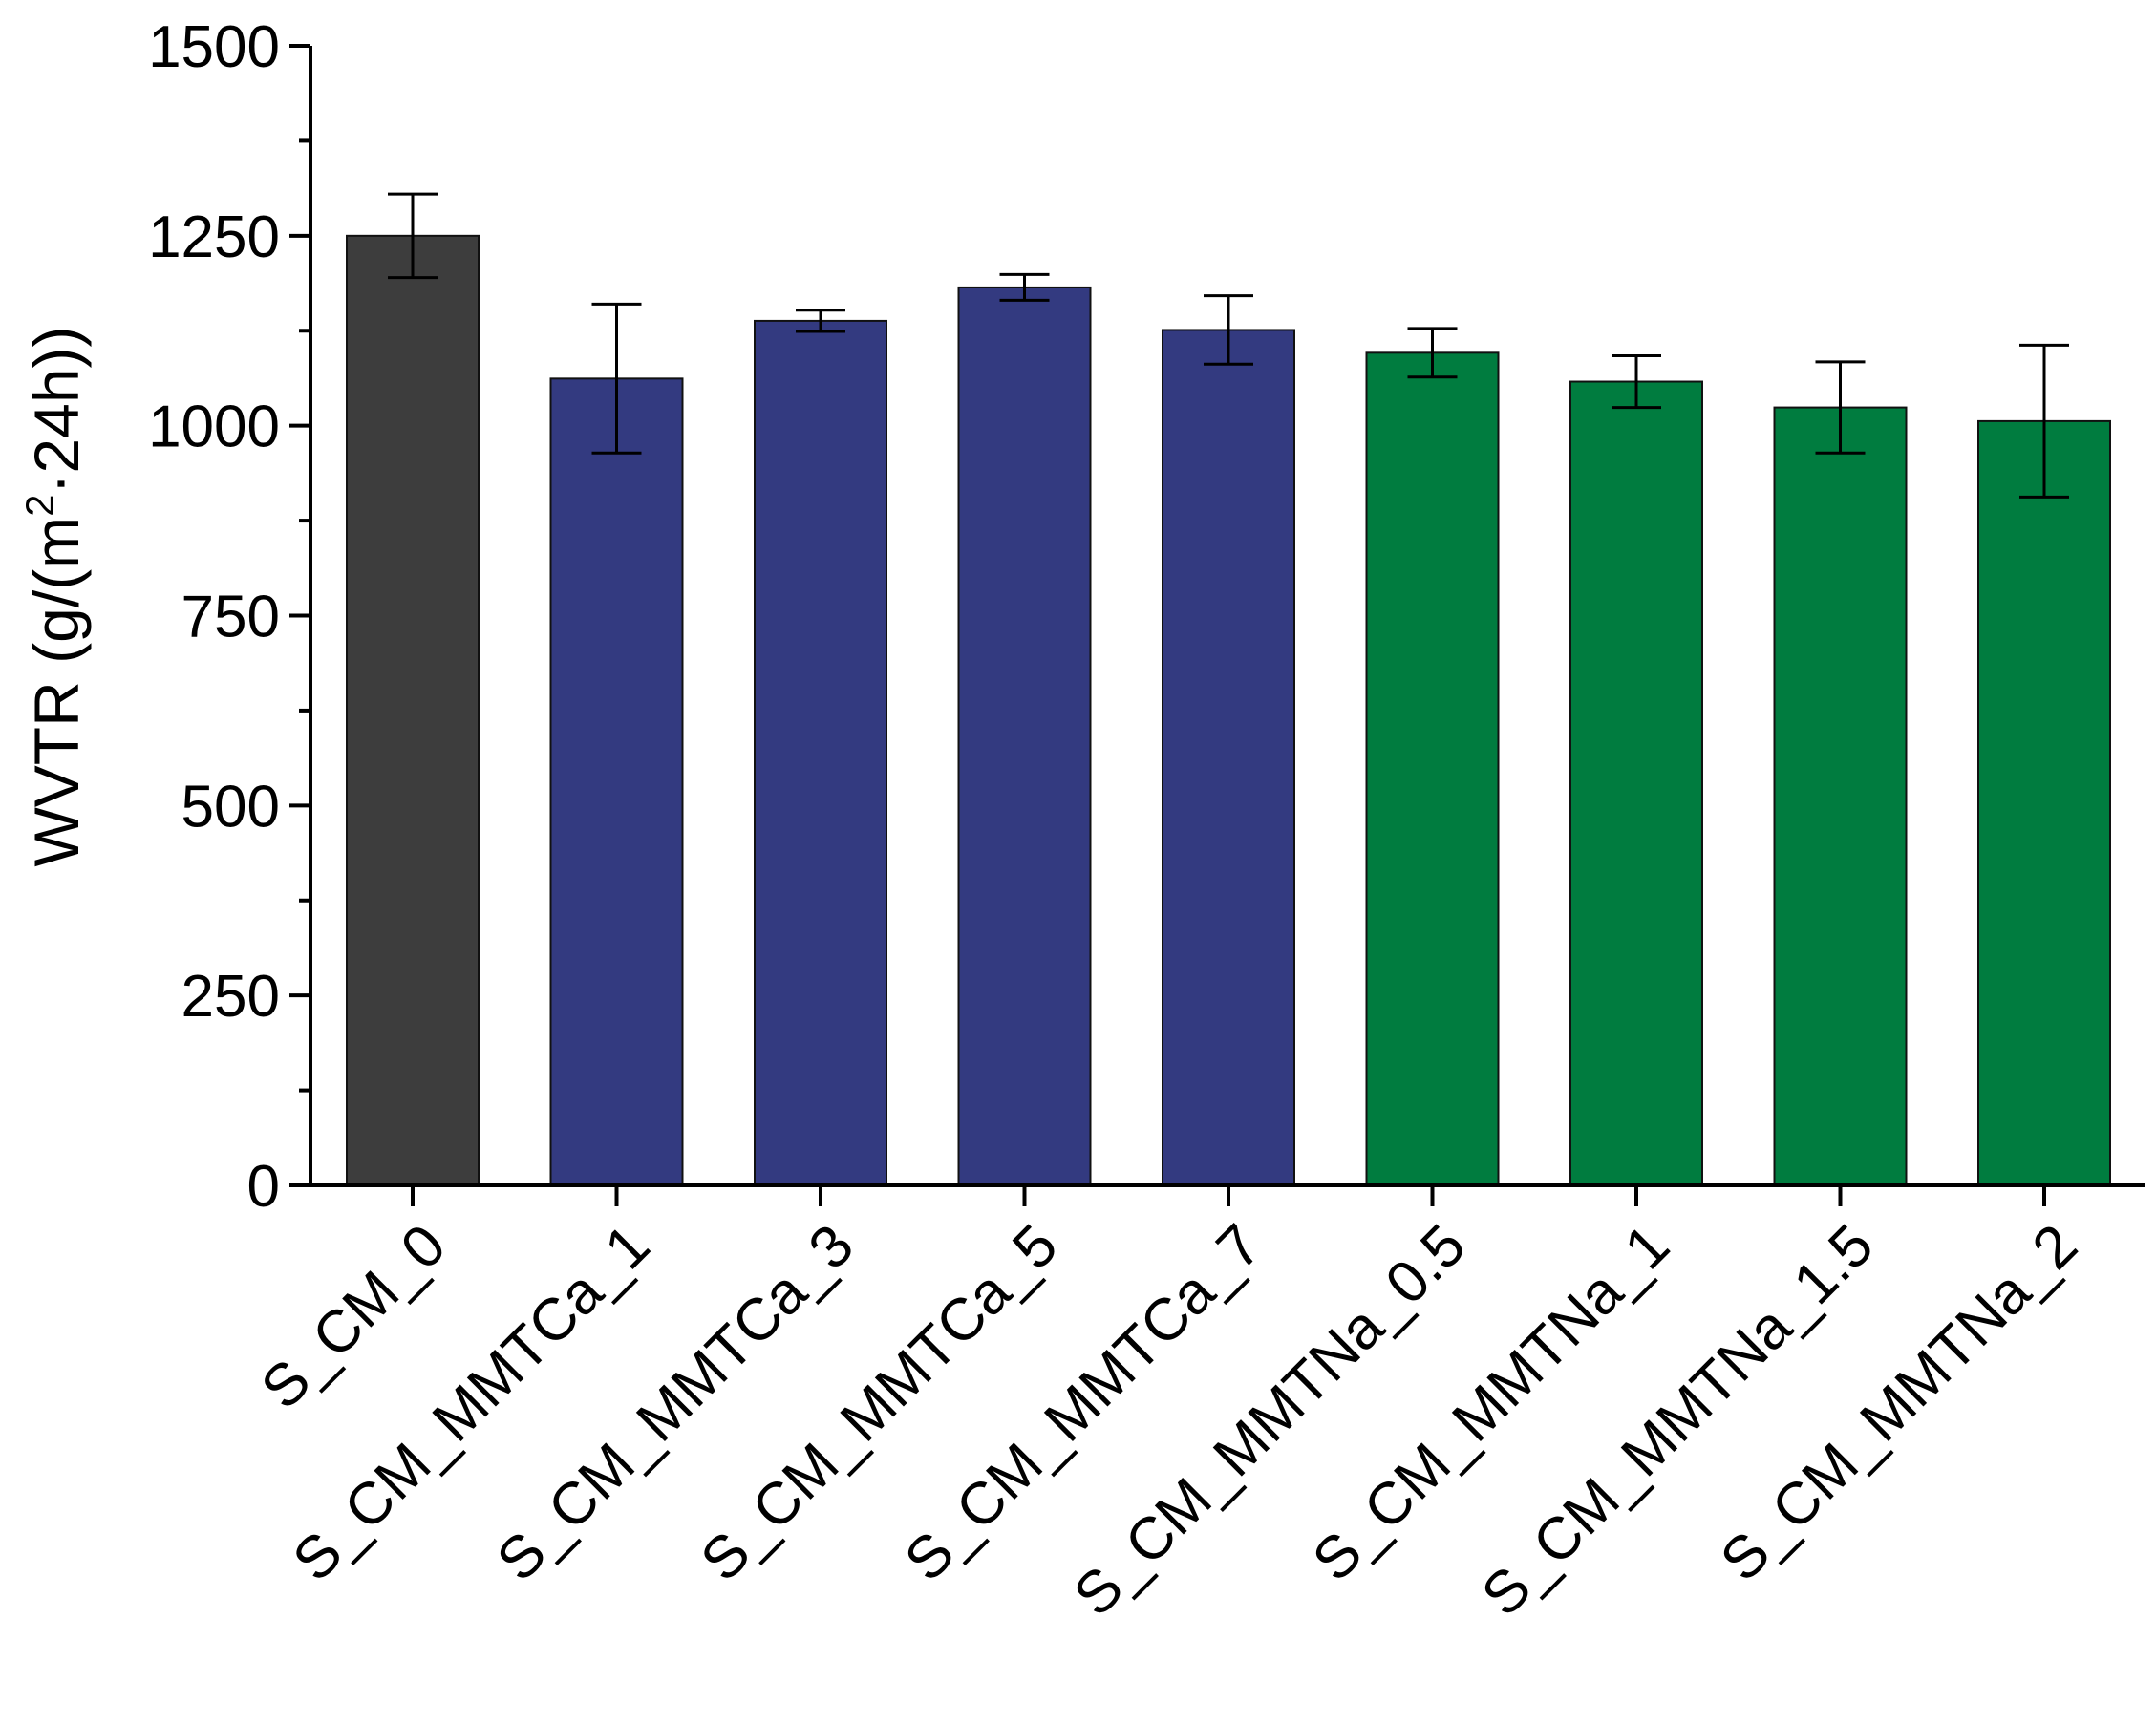  I want to click on y-axis-title-superscript: 2, so click(39, 506).